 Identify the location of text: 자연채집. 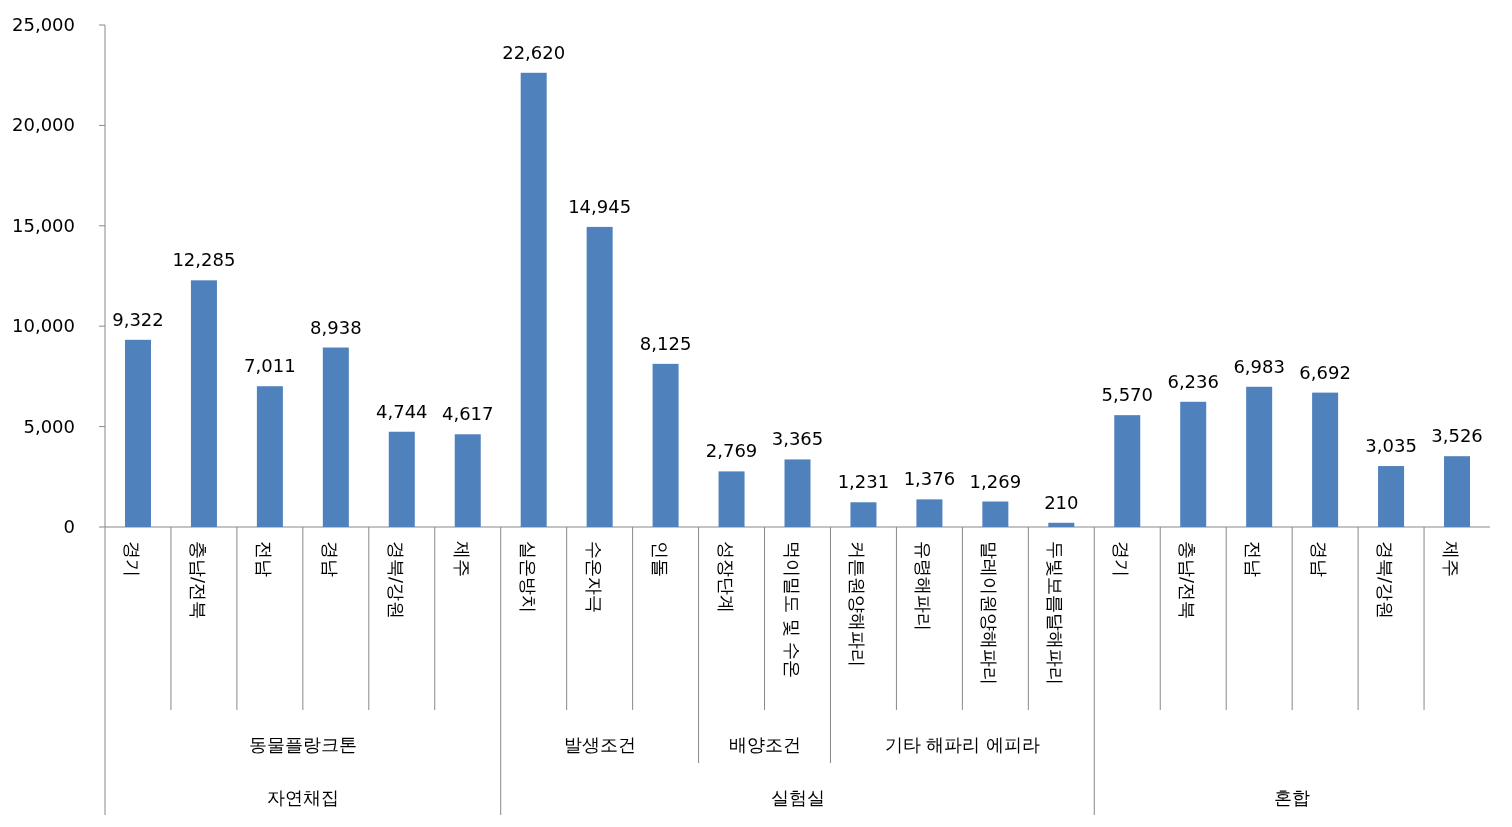
(302, 797).